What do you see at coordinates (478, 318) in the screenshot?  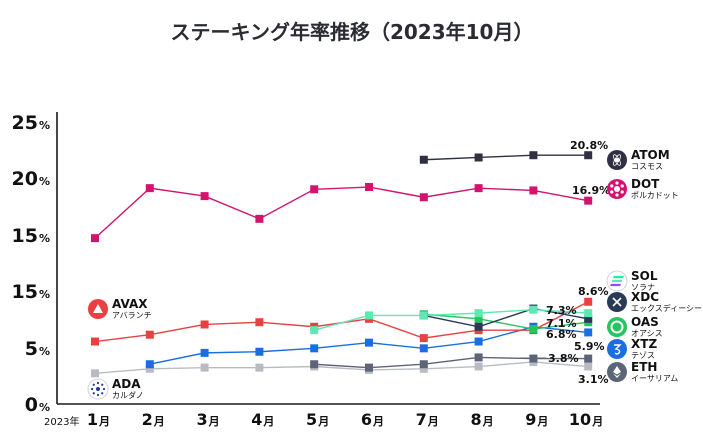 I see `data-point-oas` at bounding box center [478, 318].